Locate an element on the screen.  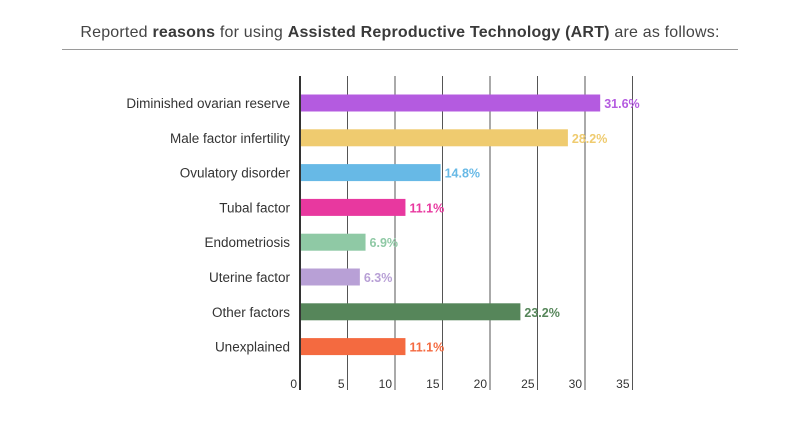
title-part-2: for using is located at coordinates (251, 32).